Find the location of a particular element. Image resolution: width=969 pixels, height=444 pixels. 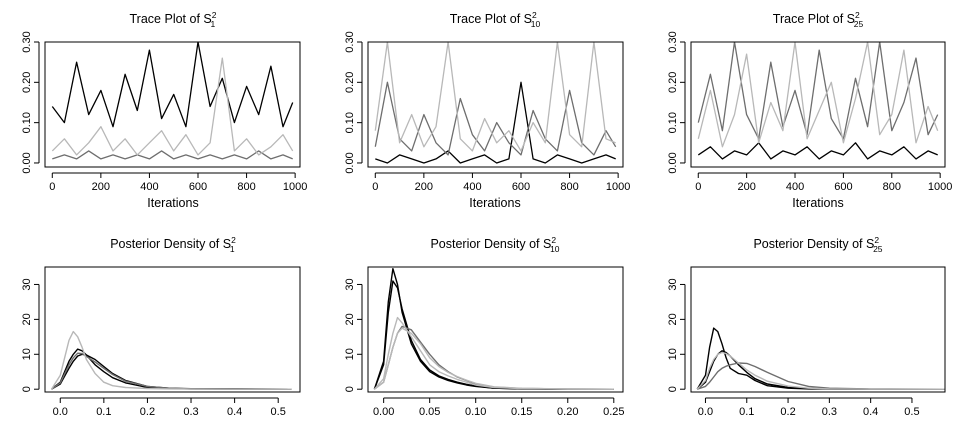

x-tick-label: 0.05 is located at coordinates (429, 412).